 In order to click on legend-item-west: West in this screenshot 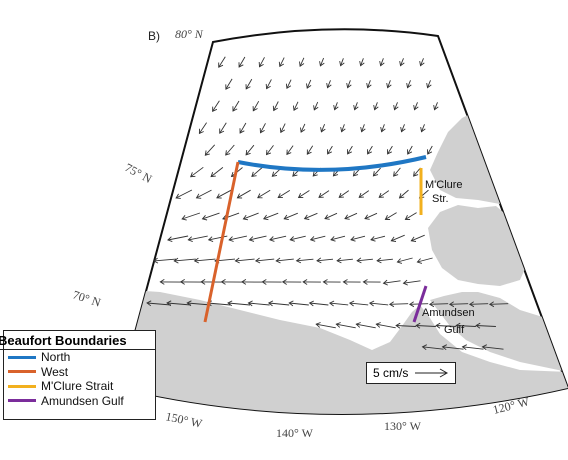, I will do `click(79, 372)`.